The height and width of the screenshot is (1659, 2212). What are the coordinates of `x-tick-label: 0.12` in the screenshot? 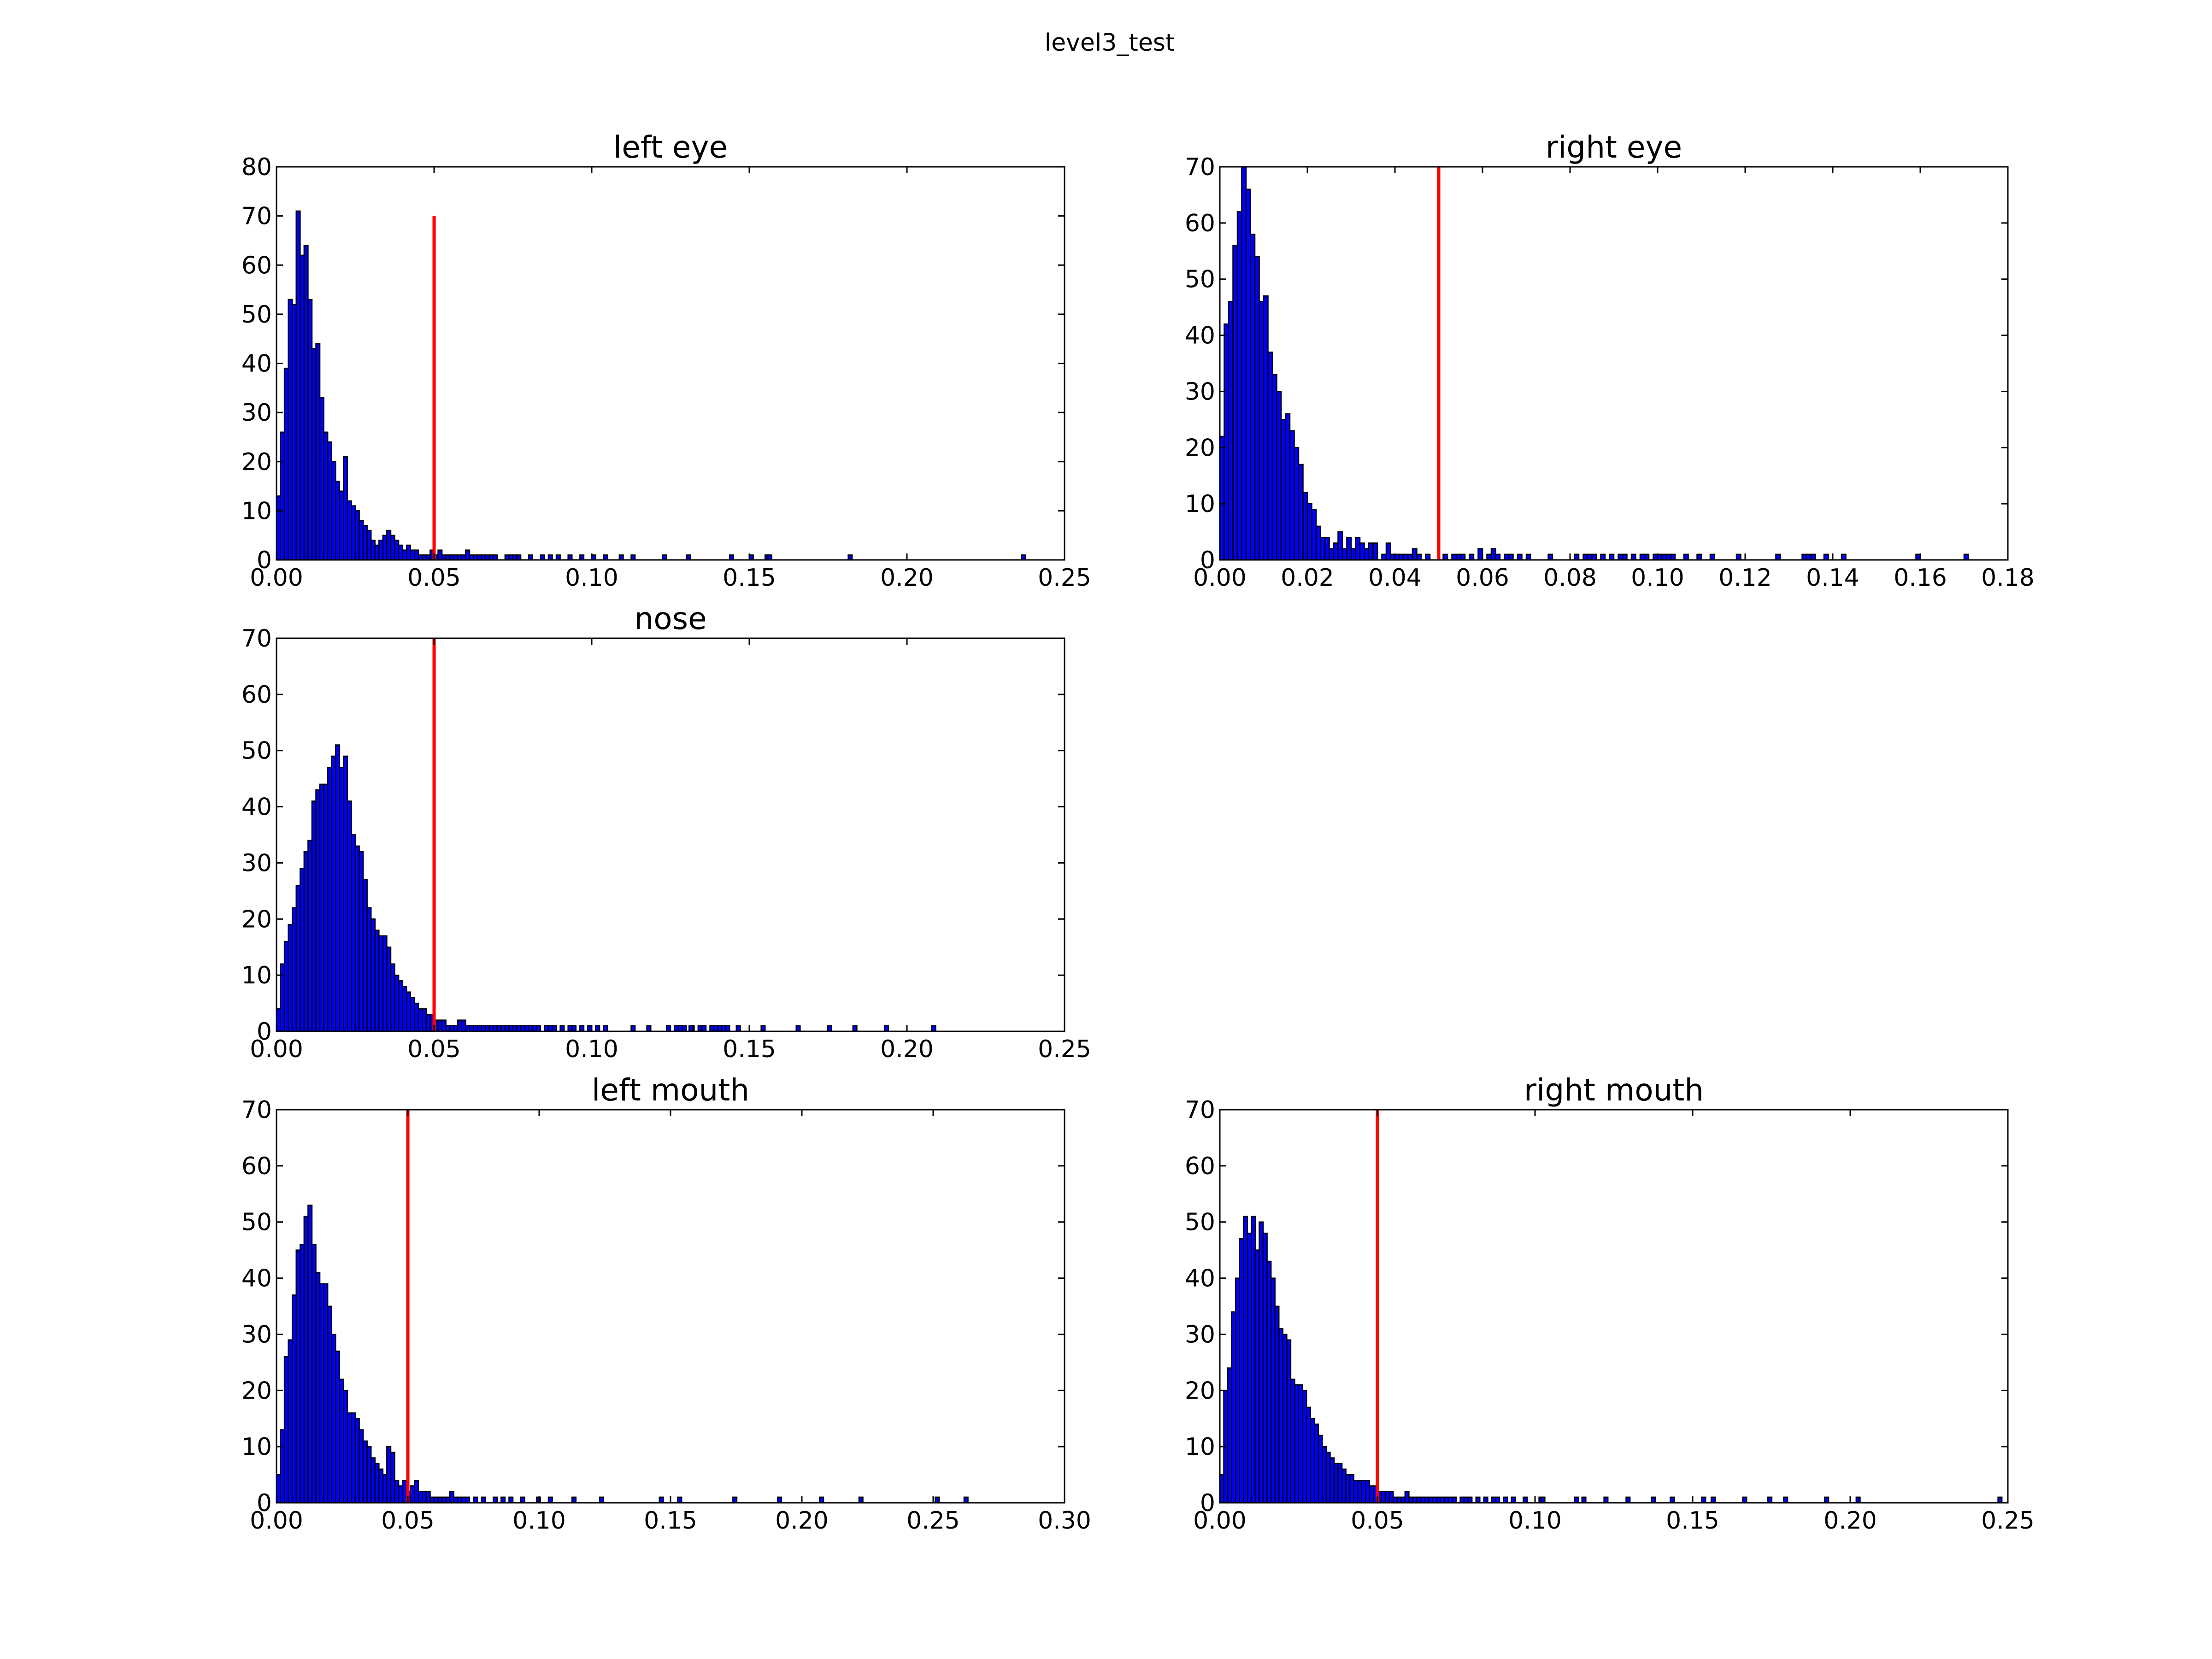 It's located at (1745, 578).